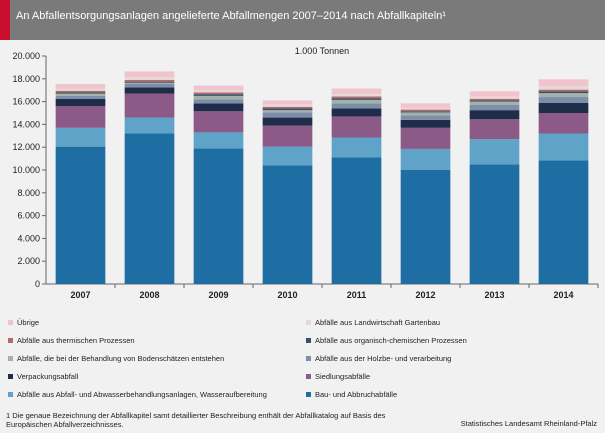  I want to click on legend-label: Bau- und Abbruchabfälle, so click(356, 394).